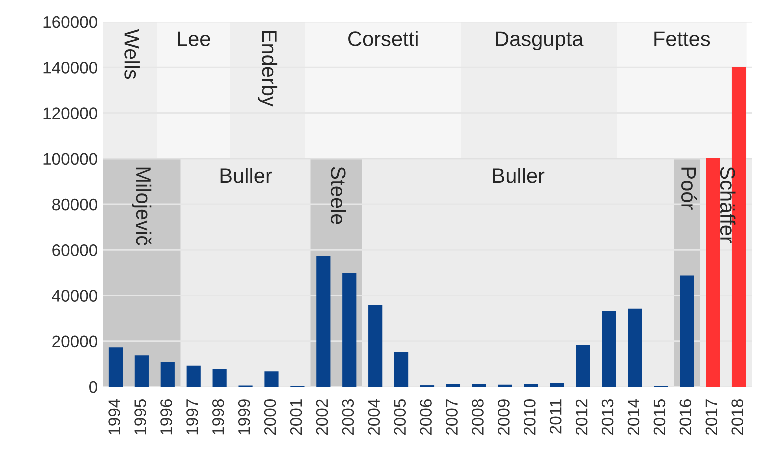  Describe the element at coordinates (738, 418) in the screenshot. I see `x-tick-label: 2018` at that location.